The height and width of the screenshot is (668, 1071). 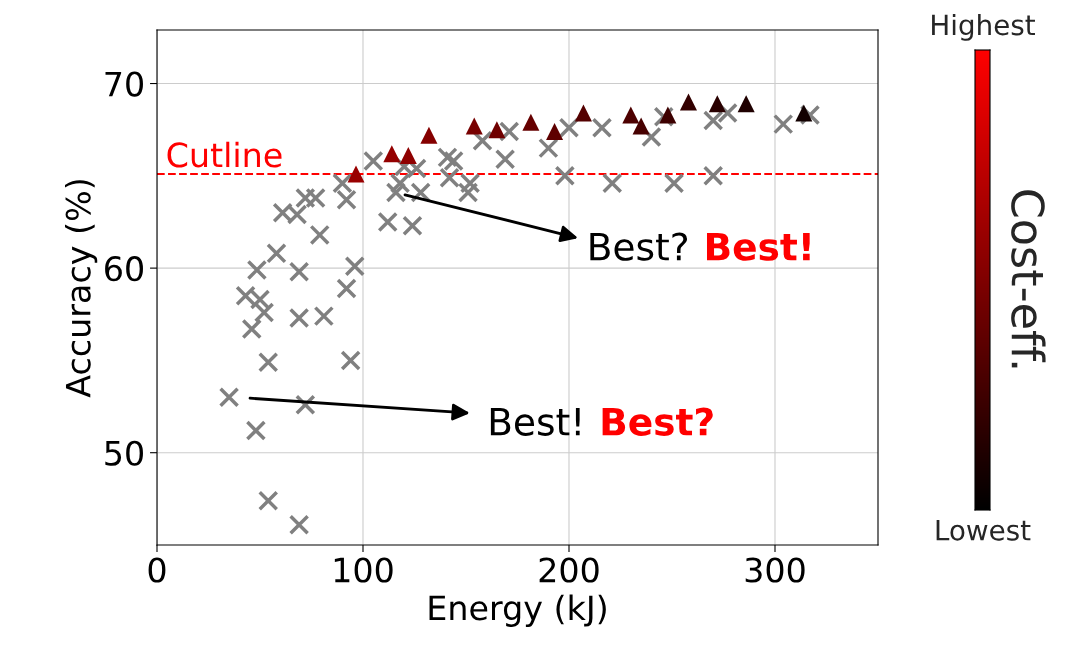 What do you see at coordinates (224, 154) in the screenshot?
I see `ref-line-label: Cutline` at bounding box center [224, 154].